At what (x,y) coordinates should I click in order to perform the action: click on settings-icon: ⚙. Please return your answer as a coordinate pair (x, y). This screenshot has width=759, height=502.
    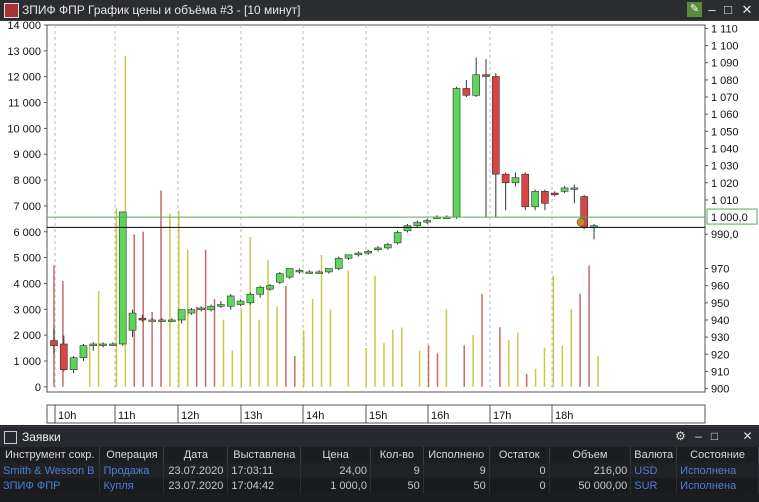
    Looking at the image, I should click on (680, 436).